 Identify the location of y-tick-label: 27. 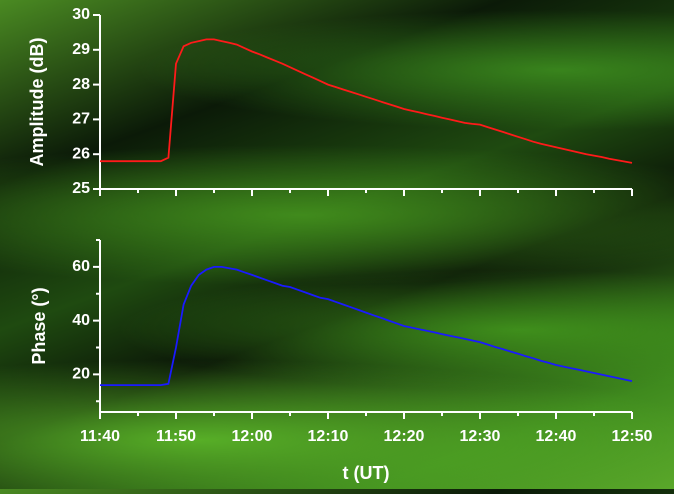
(81, 119).